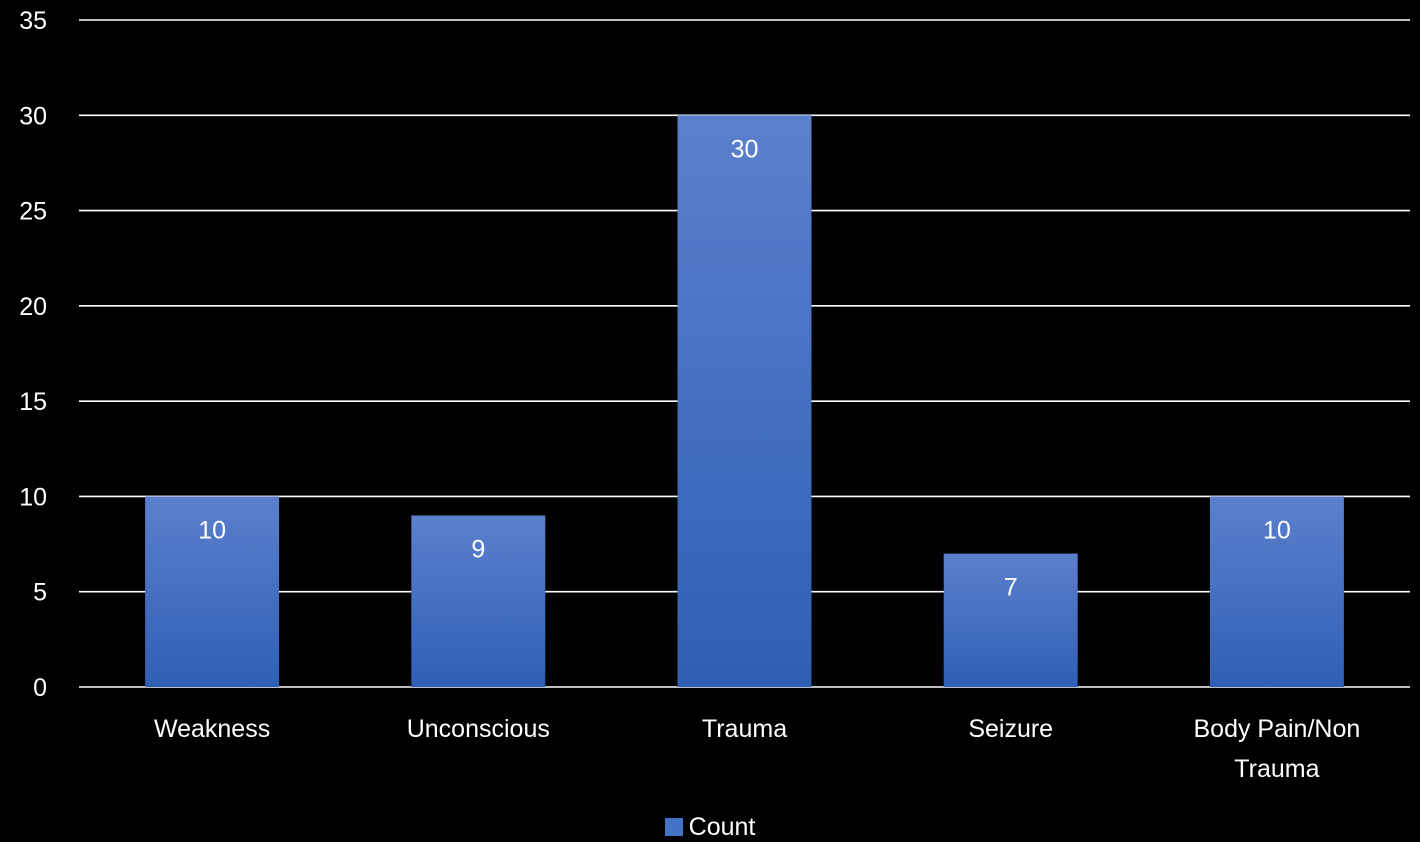 The height and width of the screenshot is (842, 1420). I want to click on y-tick-label: 25, so click(33, 212).